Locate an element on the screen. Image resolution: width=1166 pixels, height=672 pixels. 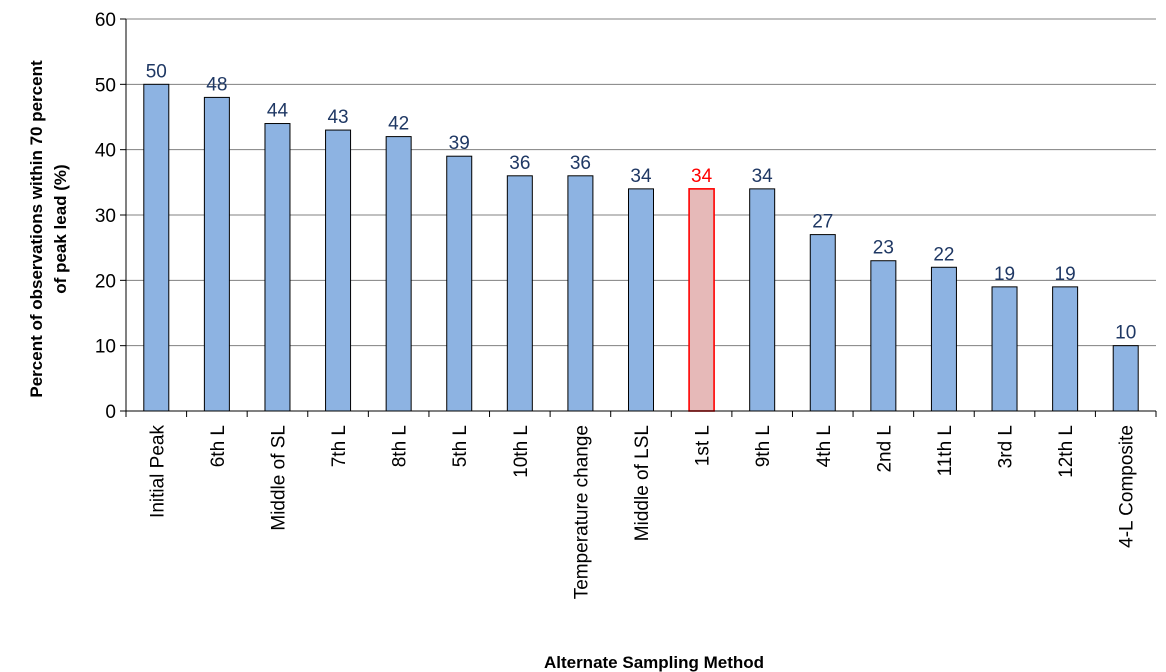
x-tick-label: 9th L is located at coordinates (763, 446).